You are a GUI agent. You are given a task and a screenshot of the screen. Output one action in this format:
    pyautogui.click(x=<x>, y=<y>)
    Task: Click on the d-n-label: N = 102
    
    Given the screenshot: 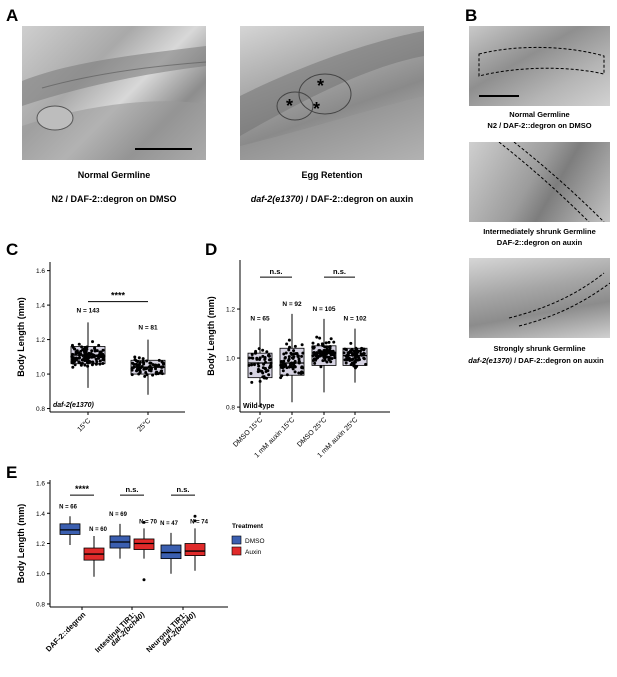 What is the action you would take?
    pyautogui.click(x=355, y=319)
    